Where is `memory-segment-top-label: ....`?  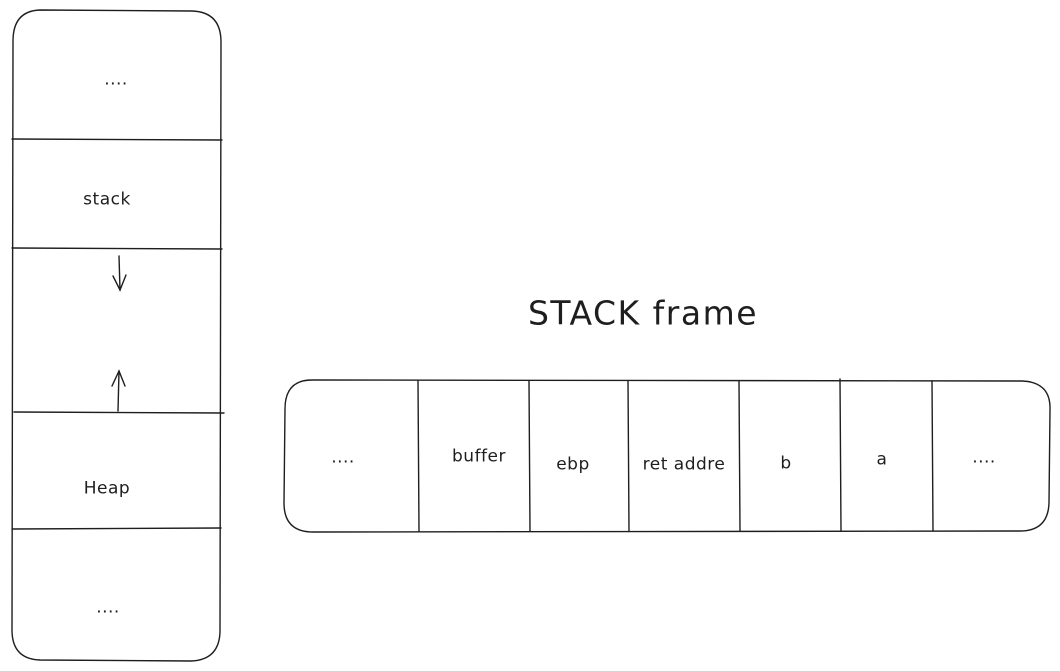 memory-segment-top-label: .... is located at coordinates (116, 79).